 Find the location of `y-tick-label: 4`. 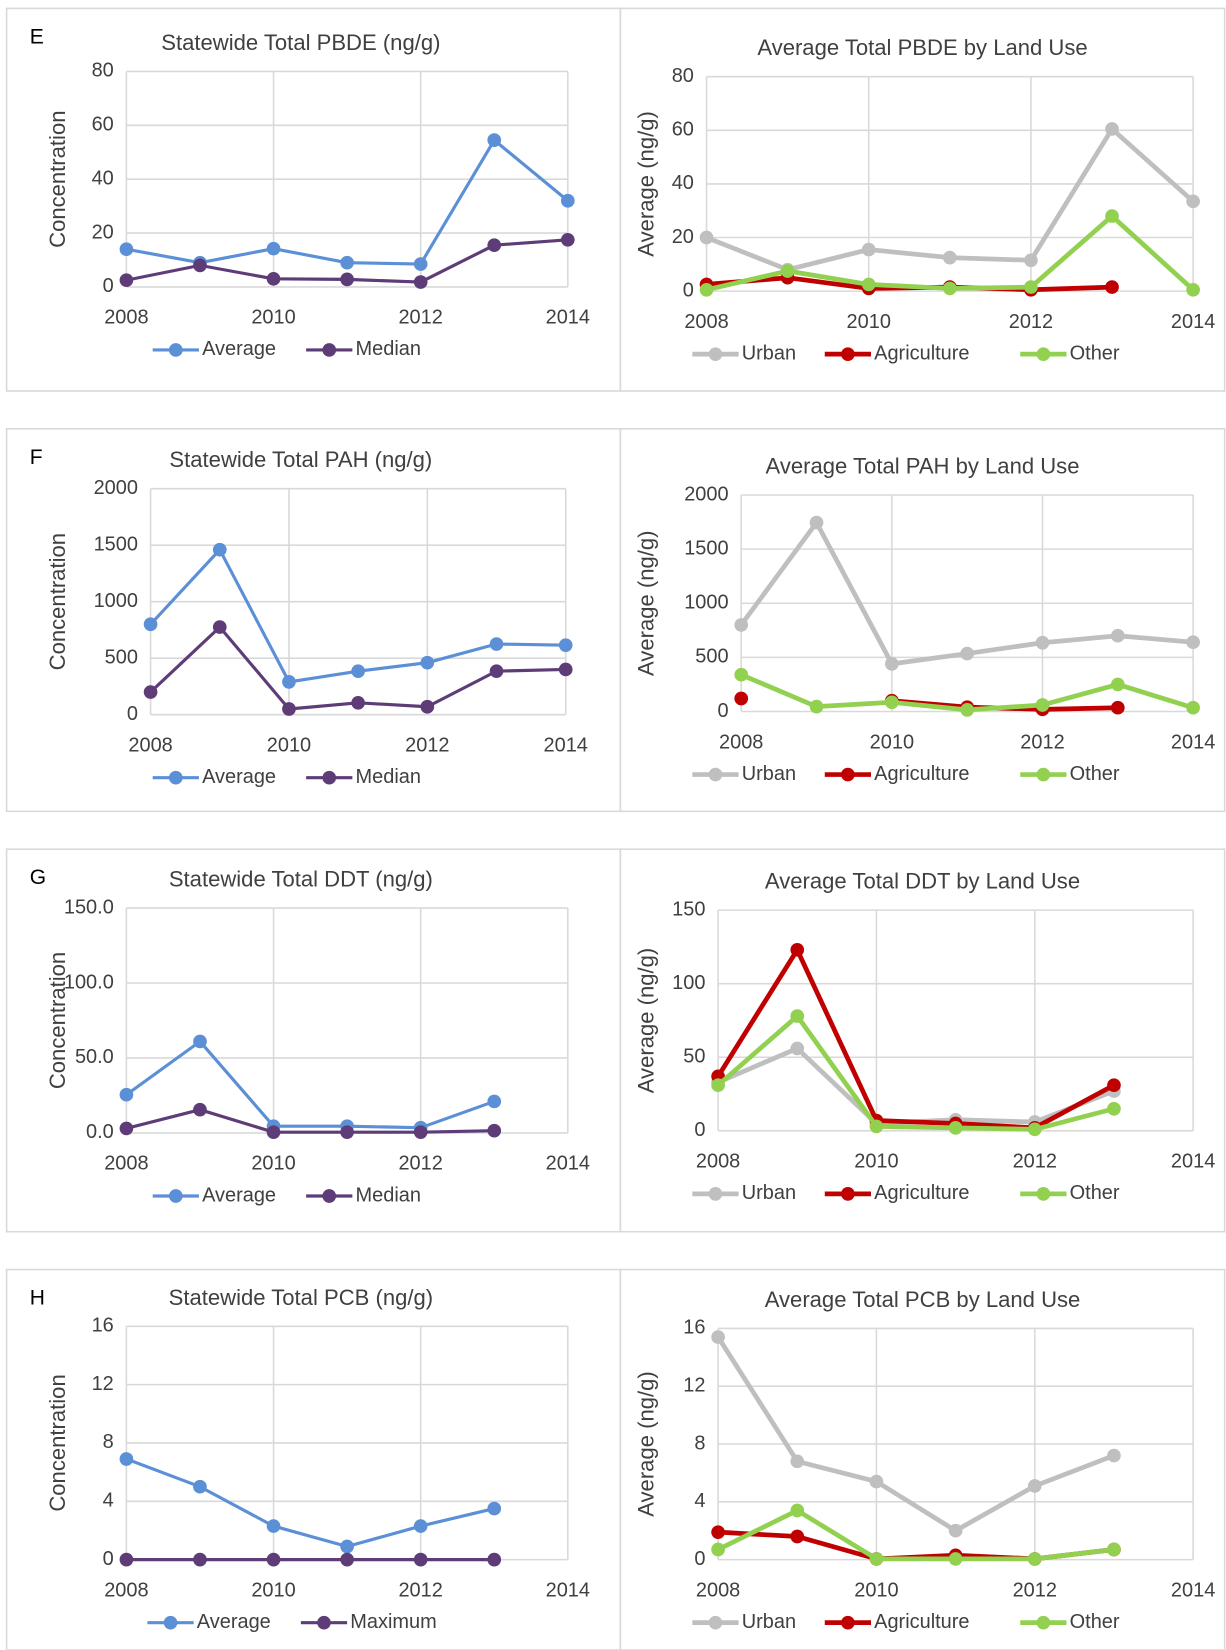

y-tick-label: 4 is located at coordinates (108, 1501).